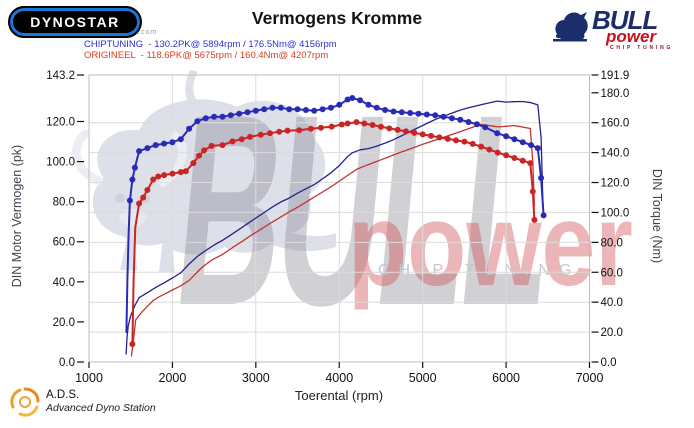 This screenshot has width=694, height=428. I want to click on svg-text: 143.2, so click(60, 76).